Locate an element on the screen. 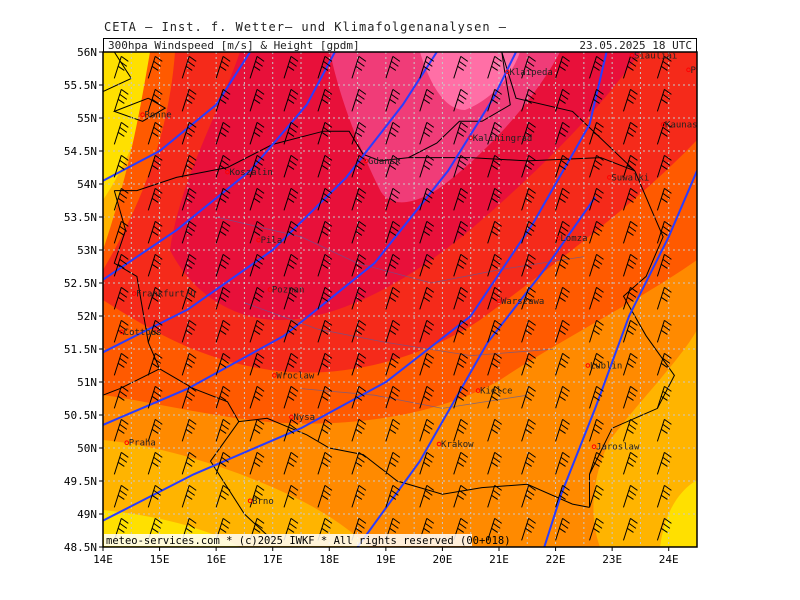 The height and width of the screenshot is (600, 800). city-label: Lomza is located at coordinates (573, 239).